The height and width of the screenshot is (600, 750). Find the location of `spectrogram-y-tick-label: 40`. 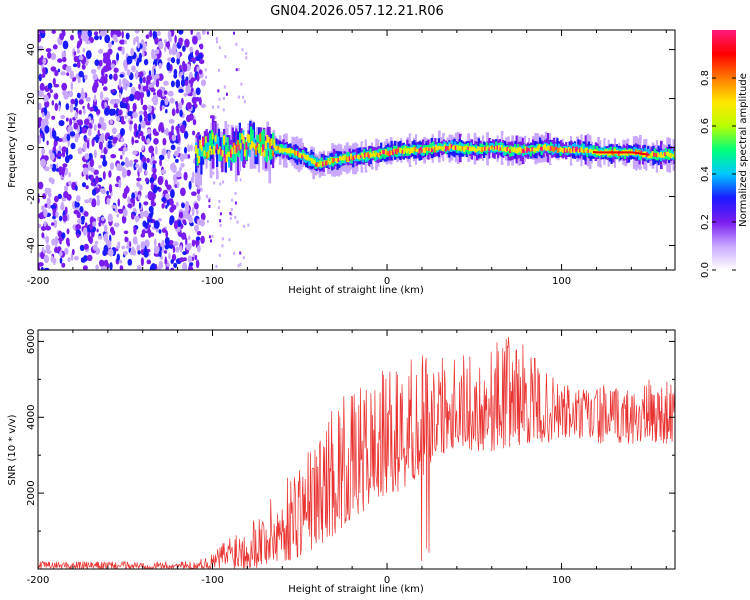

spectrogram-y-tick-label: 40 is located at coordinates (31, 49).